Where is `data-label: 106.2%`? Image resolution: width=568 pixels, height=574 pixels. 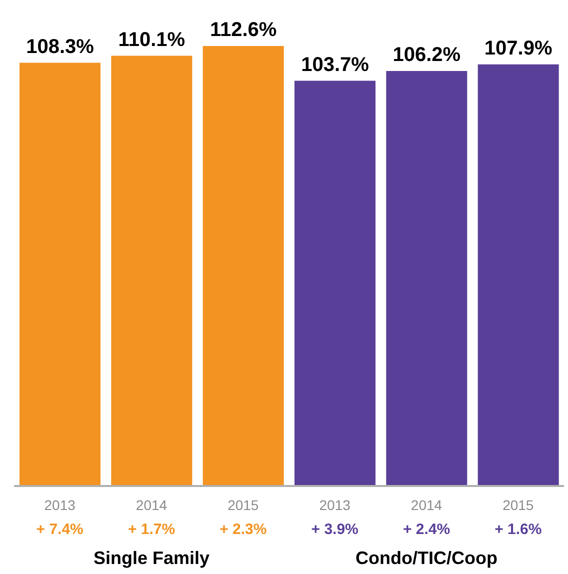
data-label: 106.2% is located at coordinates (426, 55).